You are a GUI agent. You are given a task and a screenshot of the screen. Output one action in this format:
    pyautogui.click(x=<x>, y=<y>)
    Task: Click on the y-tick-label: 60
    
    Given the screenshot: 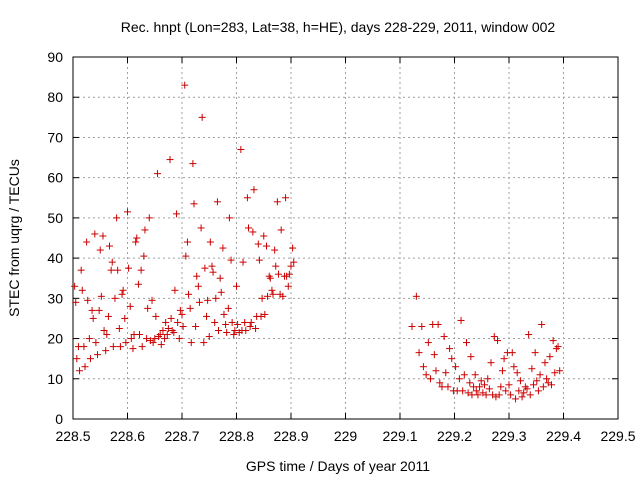 What is the action you would take?
    pyautogui.click(x=55, y=178)
    